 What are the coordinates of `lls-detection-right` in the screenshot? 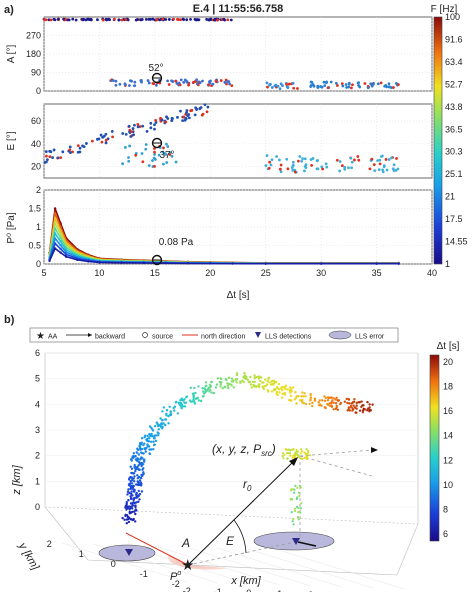 It's located at (296, 541).